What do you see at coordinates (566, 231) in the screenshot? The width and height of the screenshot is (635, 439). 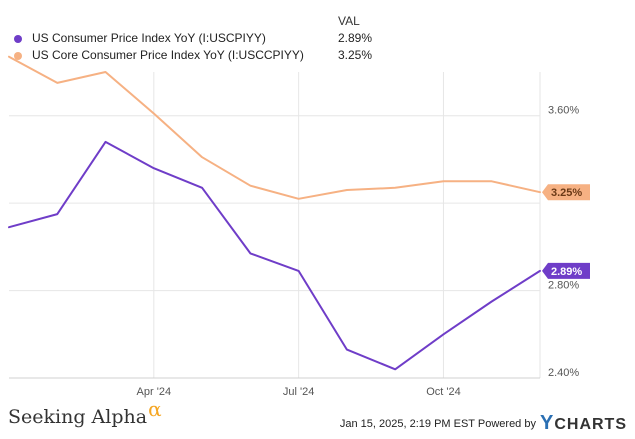 I see `end-labels: 2.89% 3.25%` at bounding box center [566, 231].